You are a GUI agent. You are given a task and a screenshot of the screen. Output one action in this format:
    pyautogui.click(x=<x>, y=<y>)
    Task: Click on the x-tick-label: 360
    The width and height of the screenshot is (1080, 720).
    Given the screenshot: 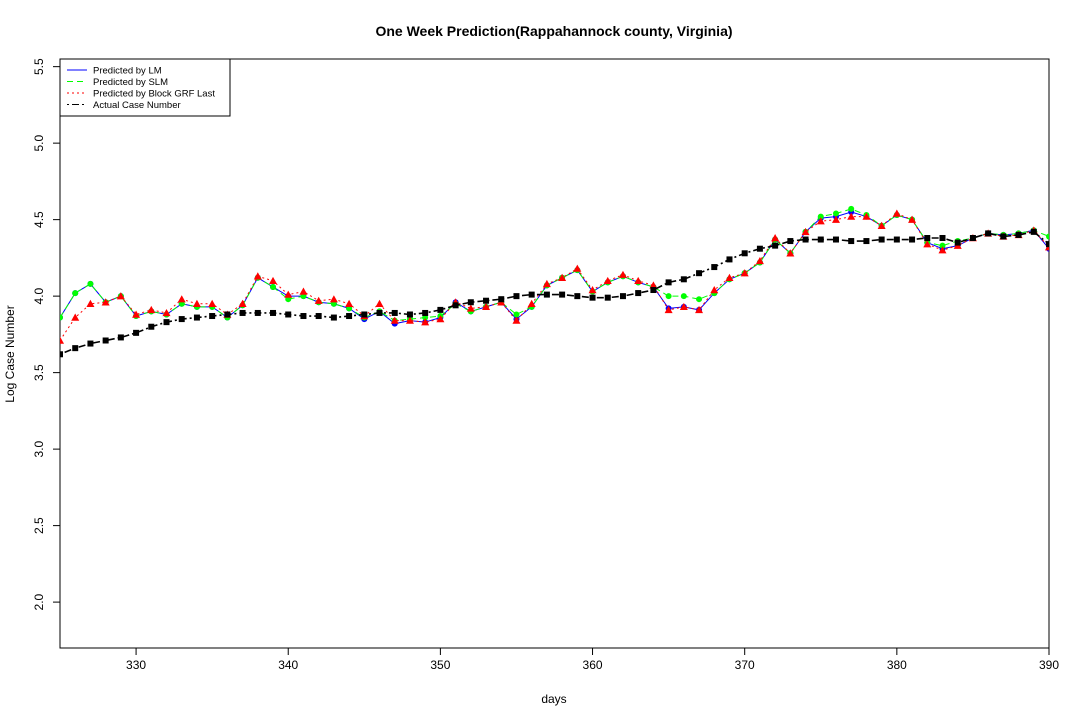 What is the action you would take?
    pyautogui.click(x=593, y=665)
    